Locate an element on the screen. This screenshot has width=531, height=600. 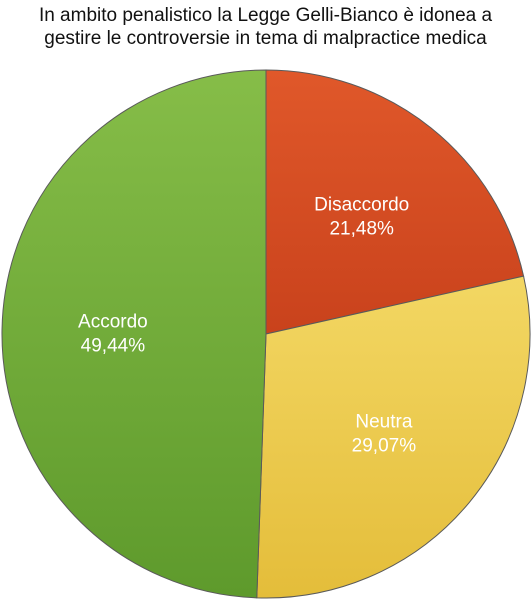
slice-label-disaccordo: Disaccordo is located at coordinates (361, 204).